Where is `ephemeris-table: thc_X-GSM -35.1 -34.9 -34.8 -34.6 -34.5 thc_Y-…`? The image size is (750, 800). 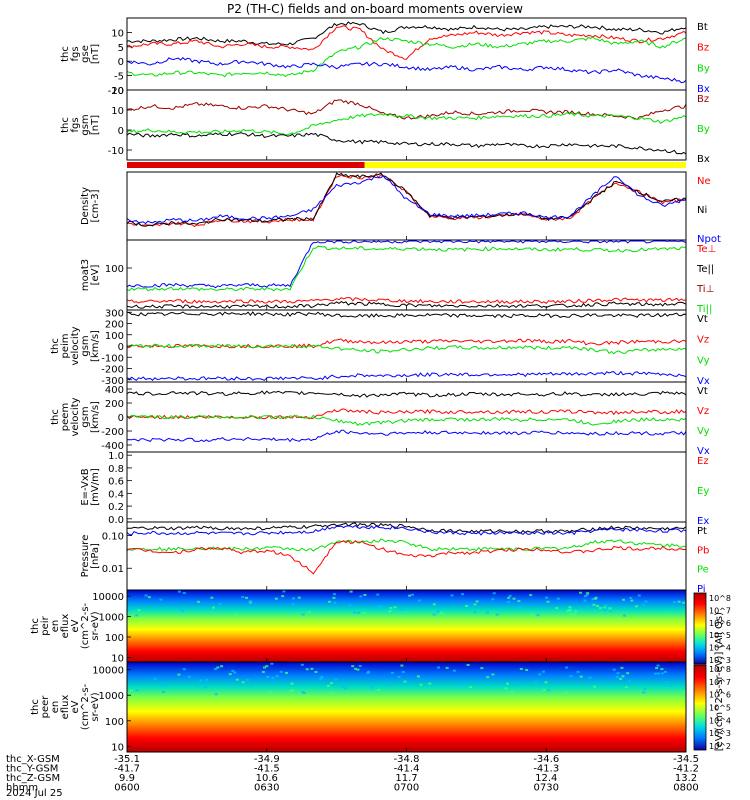 ephemeris-table: thc_X-GSM -35.1 -34.9 -34.8 -34.6 -34.5 thc_Y-… is located at coordinates (352, 774).